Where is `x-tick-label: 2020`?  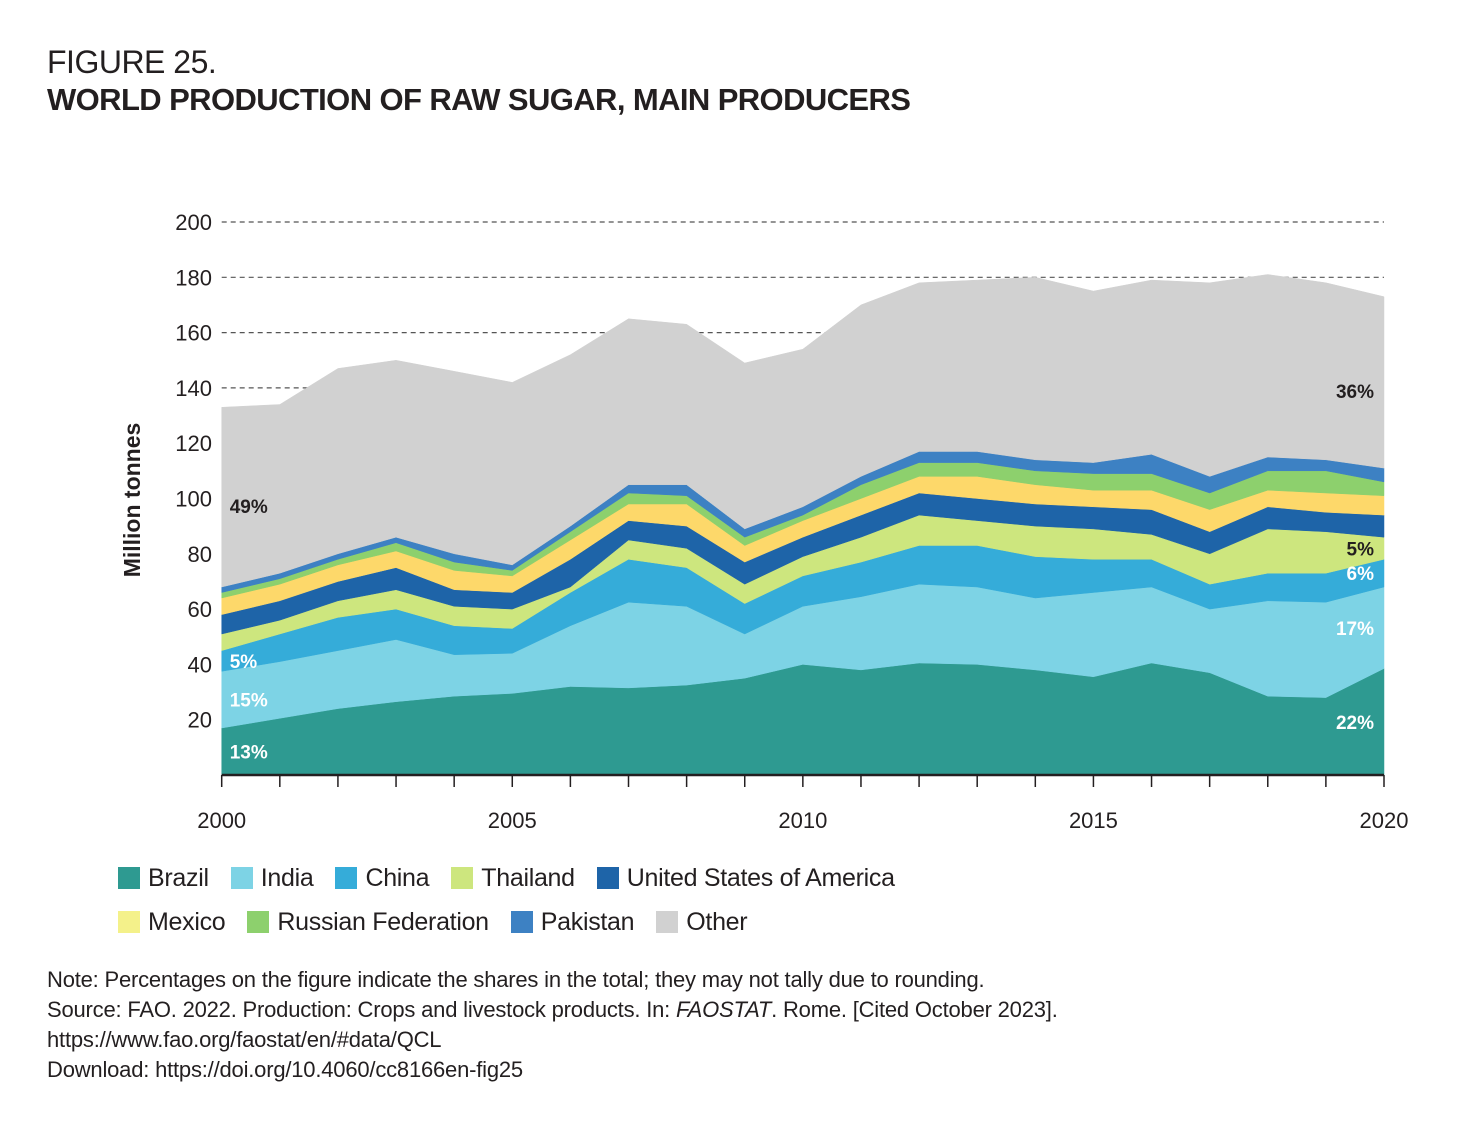 x-tick-label: 2020 is located at coordinates (1384, 820).